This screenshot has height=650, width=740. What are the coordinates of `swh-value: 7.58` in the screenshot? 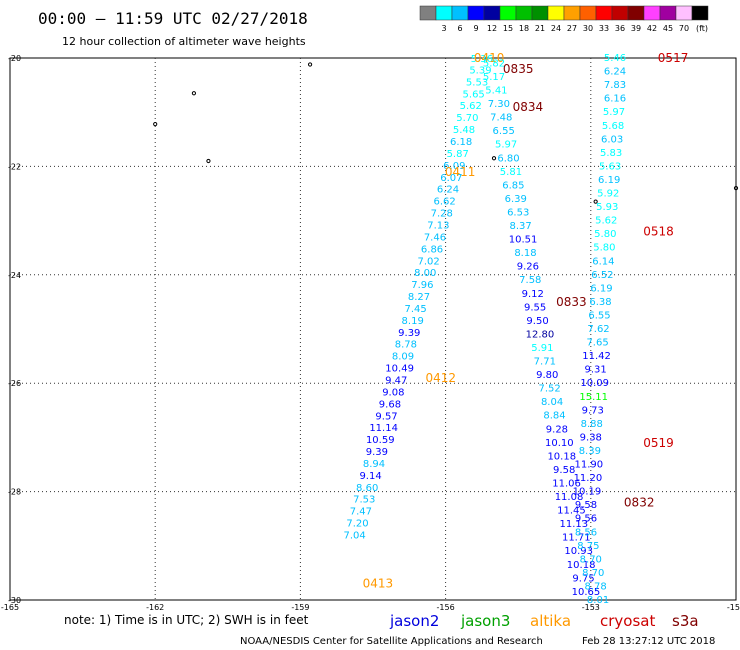 It's located at (530, 280).